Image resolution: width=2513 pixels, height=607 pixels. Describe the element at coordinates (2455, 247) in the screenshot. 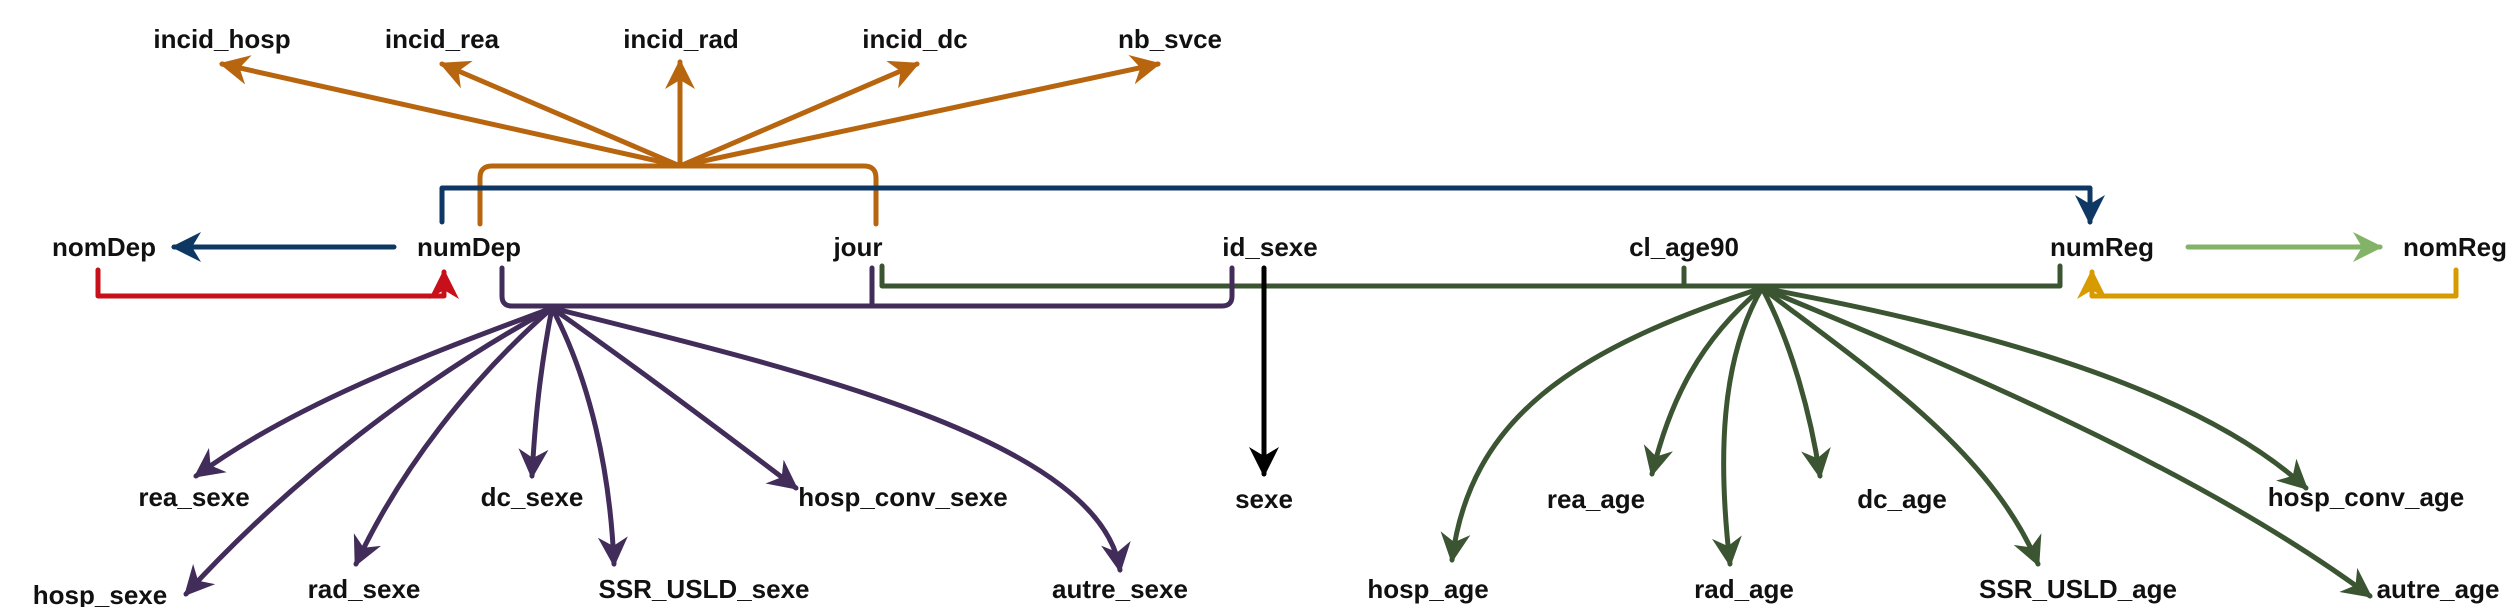

I see `node-nomReg: nomReg` at that location.